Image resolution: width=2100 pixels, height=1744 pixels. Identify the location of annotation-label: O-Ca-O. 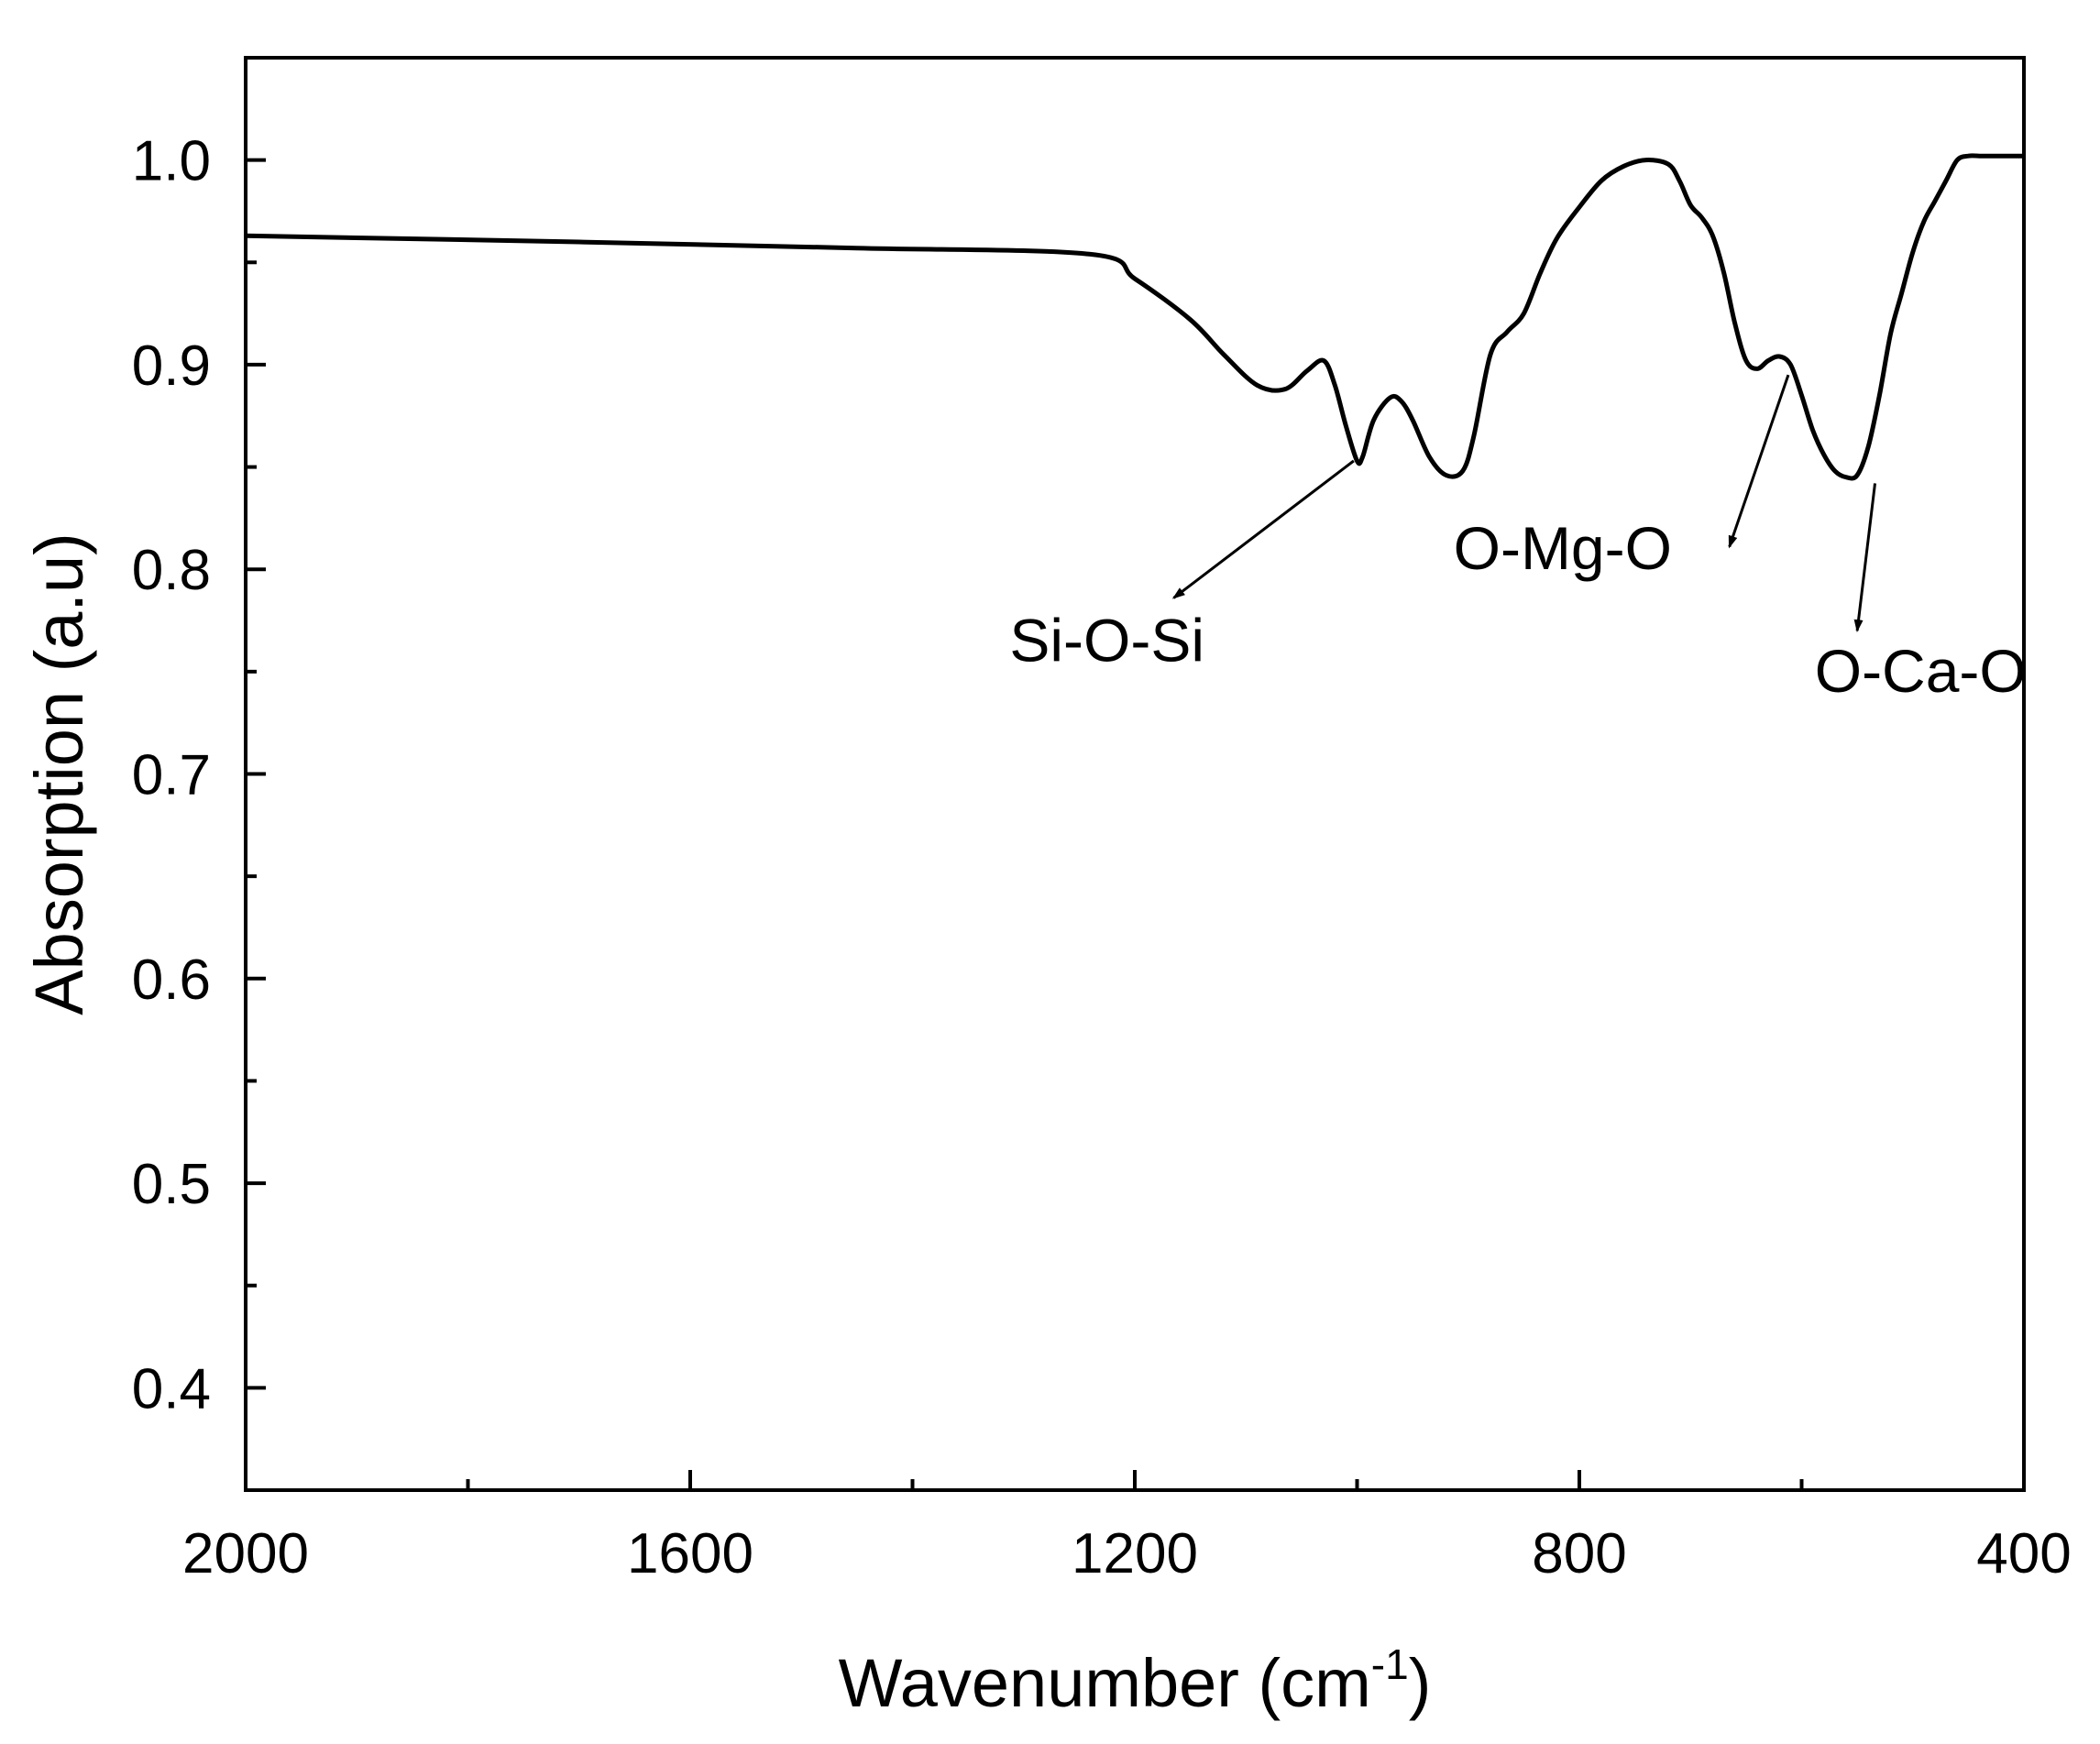
(1921, 671).